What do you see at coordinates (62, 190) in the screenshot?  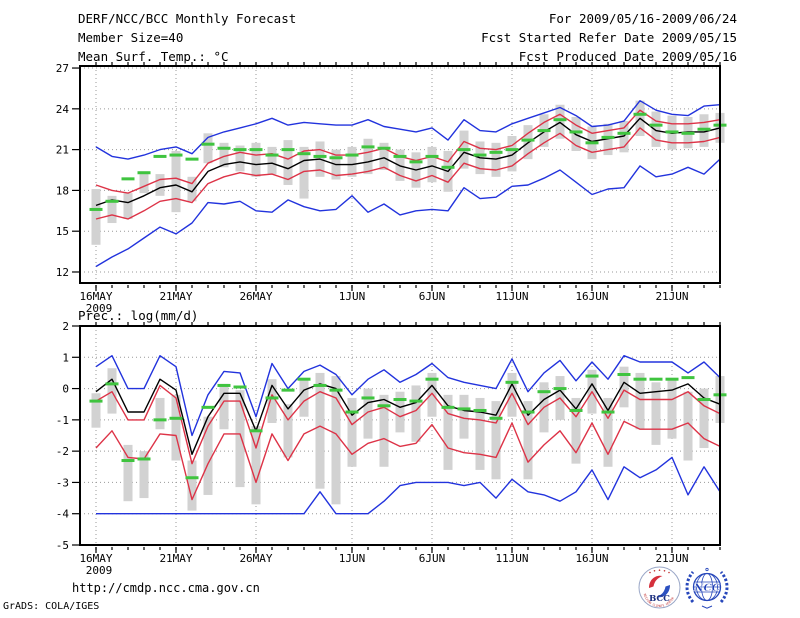 I see `y-tick-label: 18` at bounding box center [62, 190].